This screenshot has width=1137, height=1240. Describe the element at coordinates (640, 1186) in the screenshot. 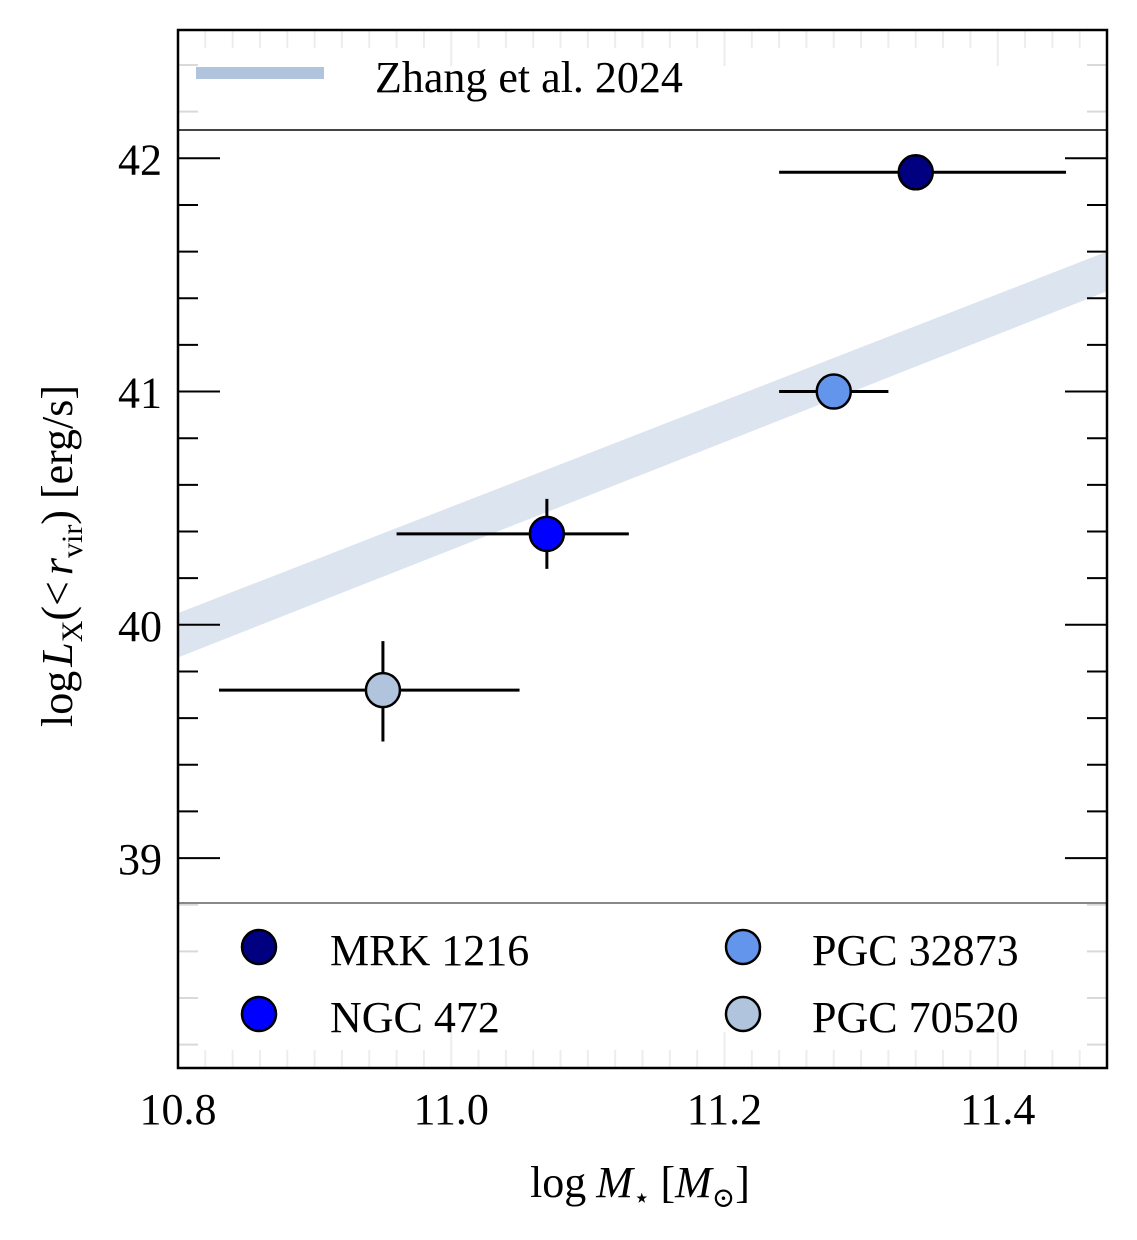

I see `x-axis-title: log M⋆ [M⊙]` at that location.